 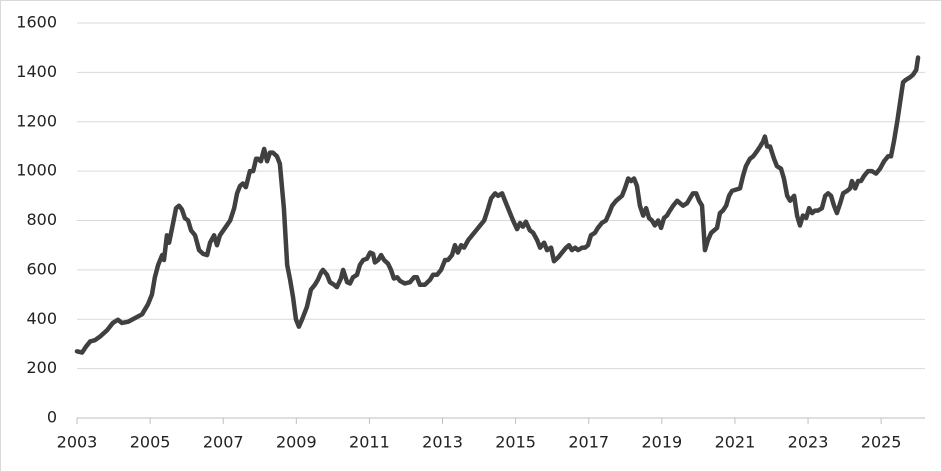 What do you see at coordinates (41, 318) in the screenshot?
I see `y-tick-label: 400` at bounding box center [41, 318].